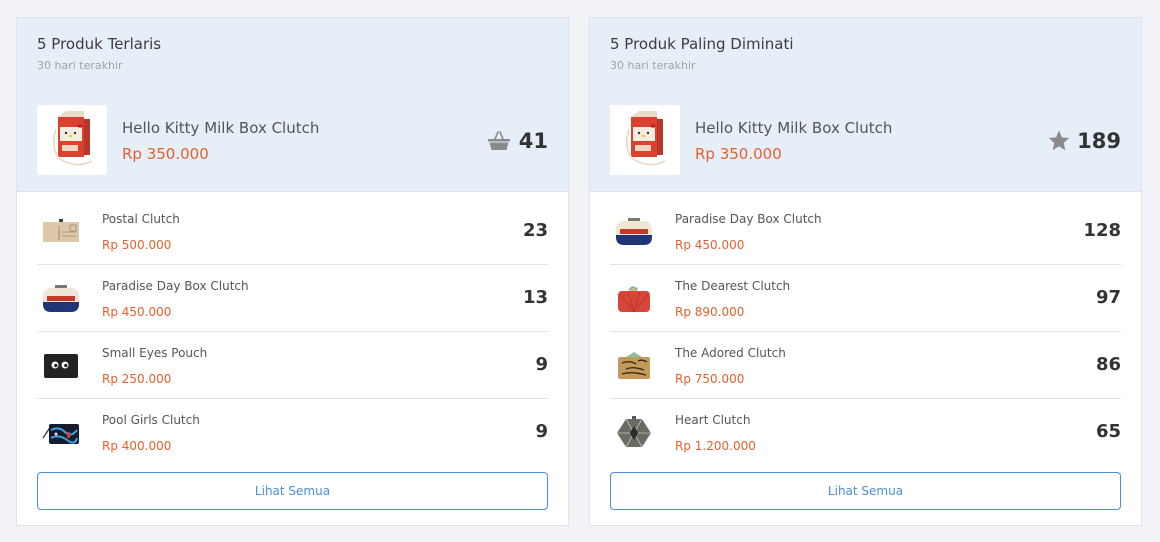  I want to click on list-item: Small Eyes Pouch Rp 250.000 9, so click(292, 365).